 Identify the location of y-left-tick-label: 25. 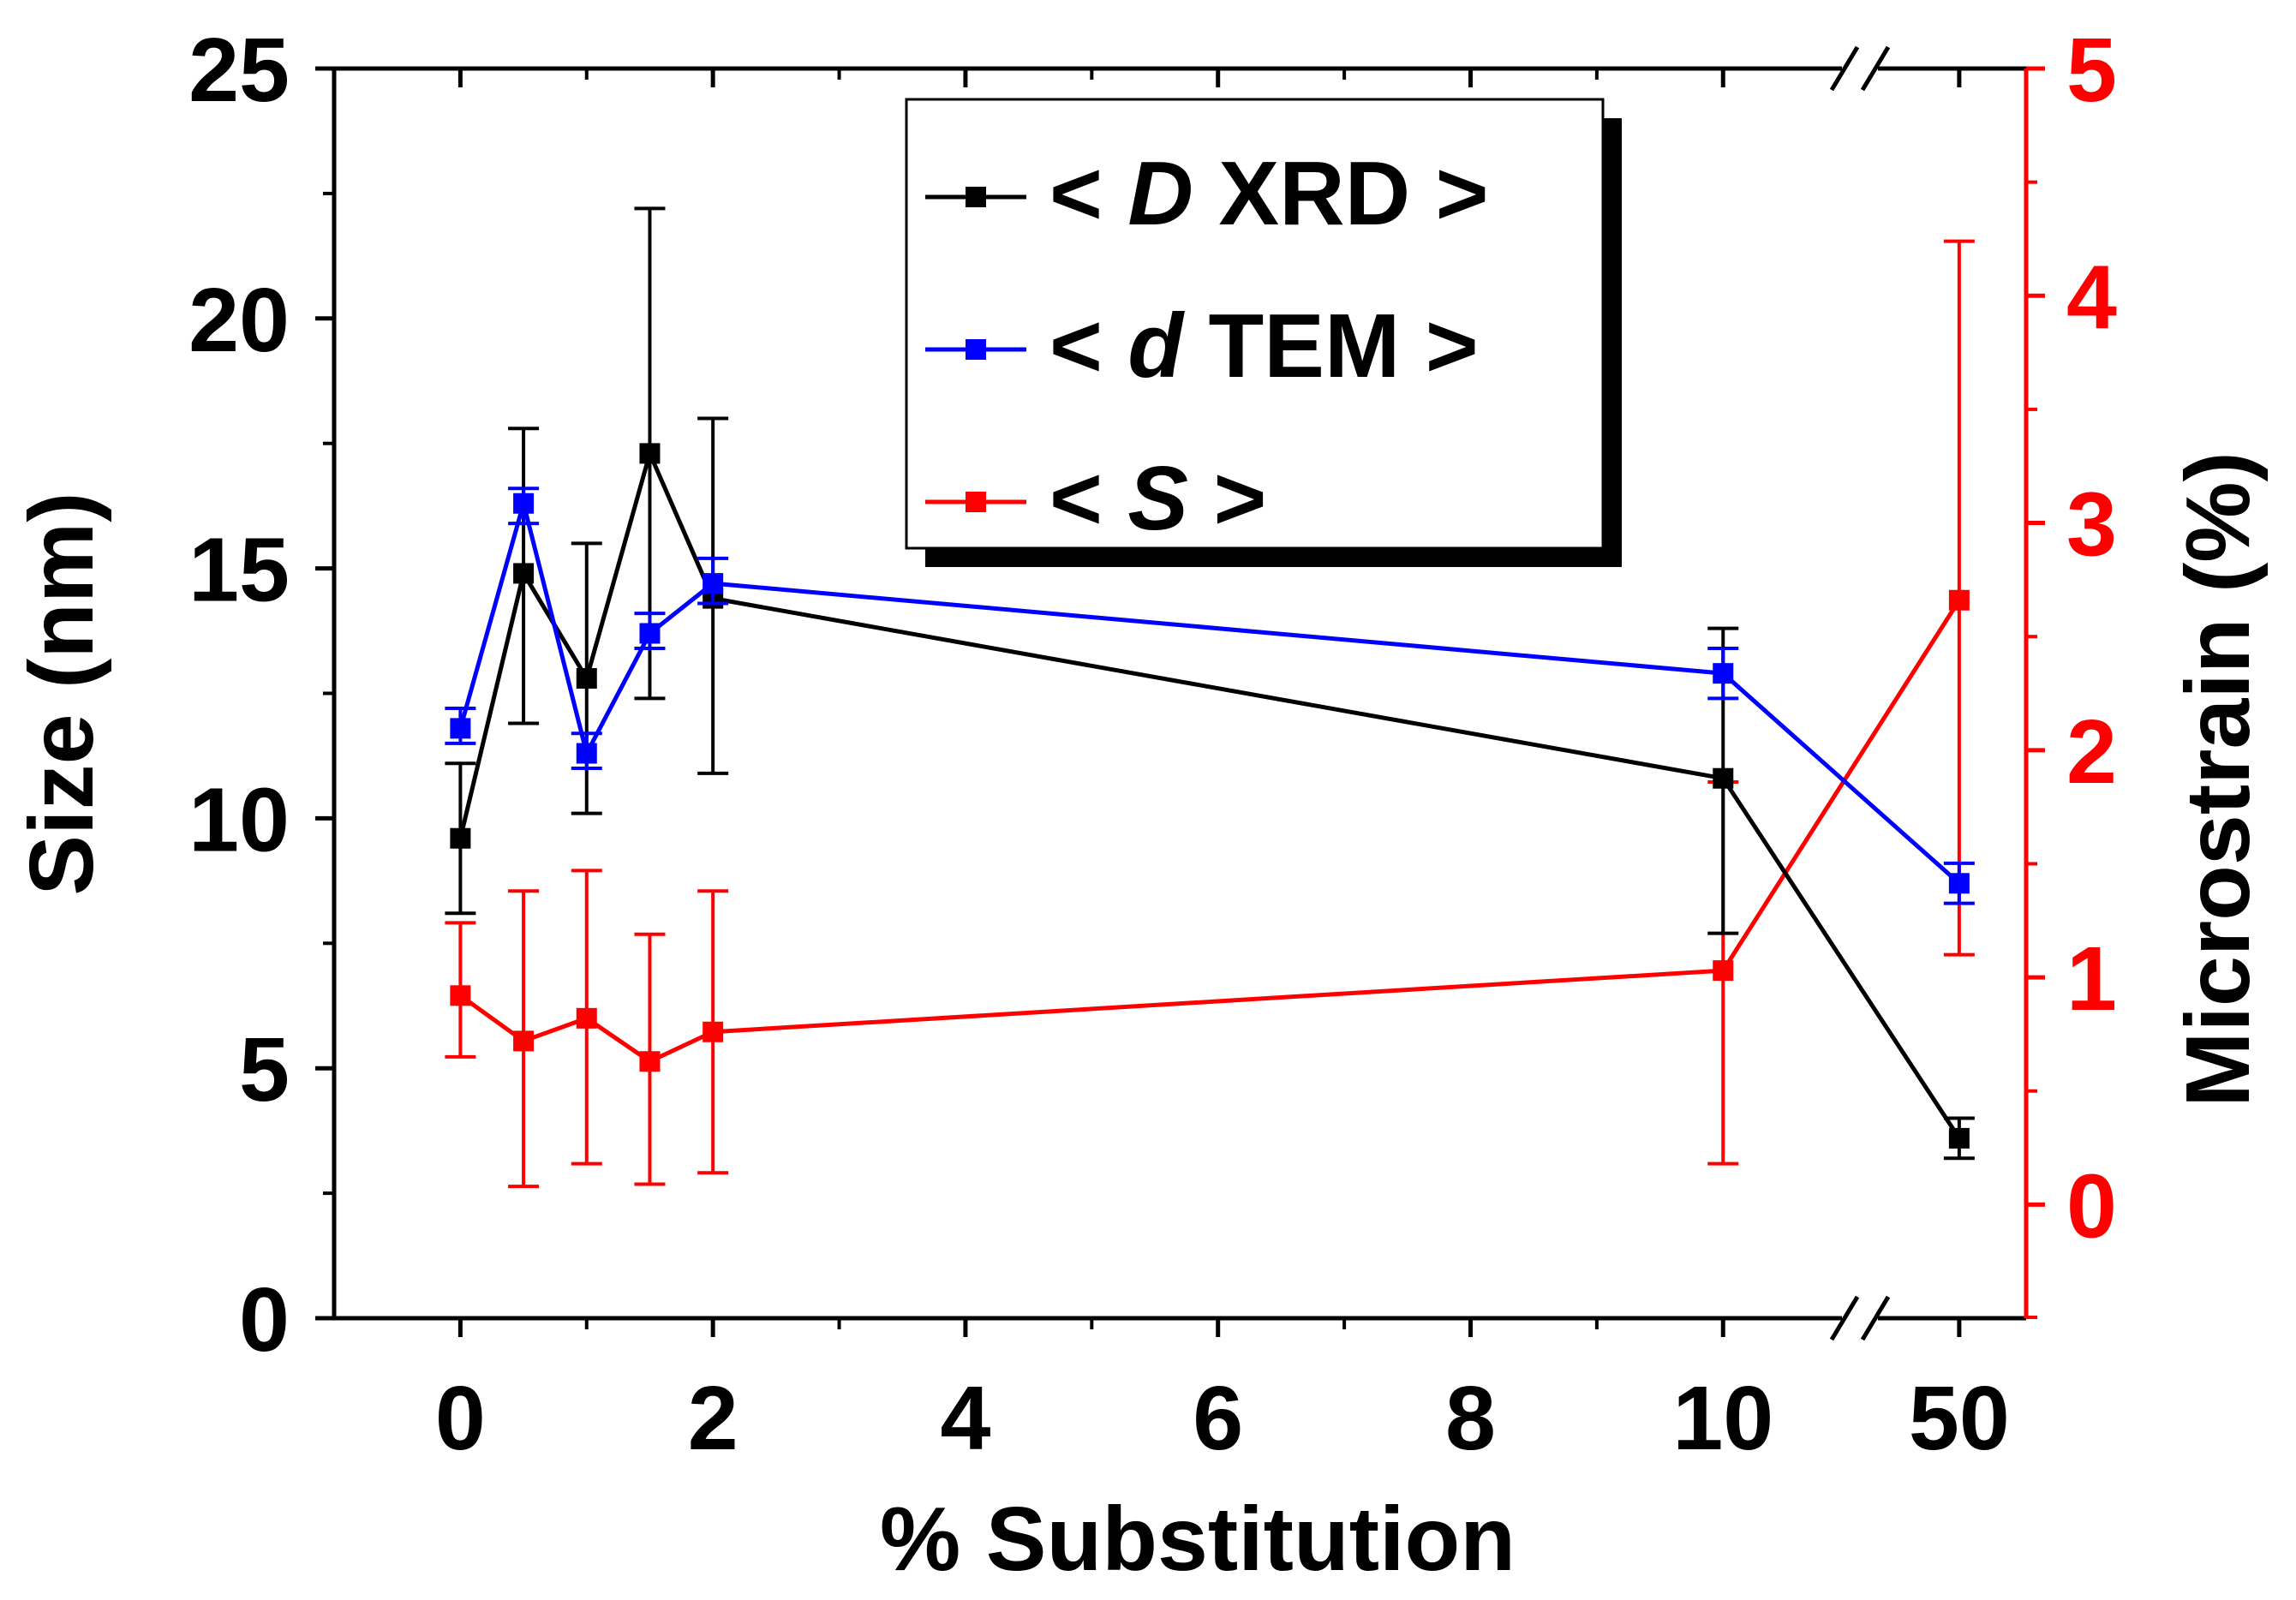
(239, 70).